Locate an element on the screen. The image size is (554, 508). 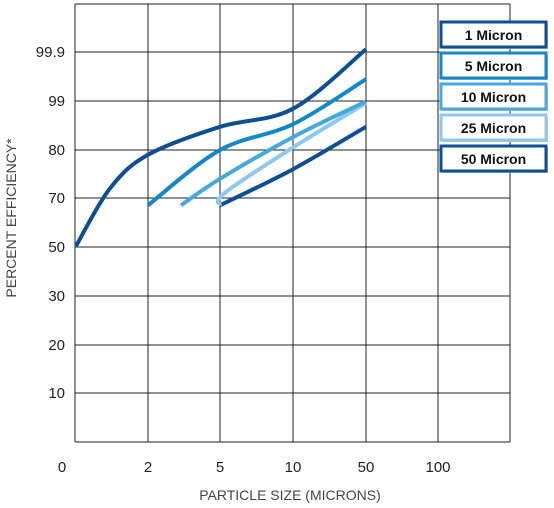
series-line-50-micron is located at coordinates (293, 166).